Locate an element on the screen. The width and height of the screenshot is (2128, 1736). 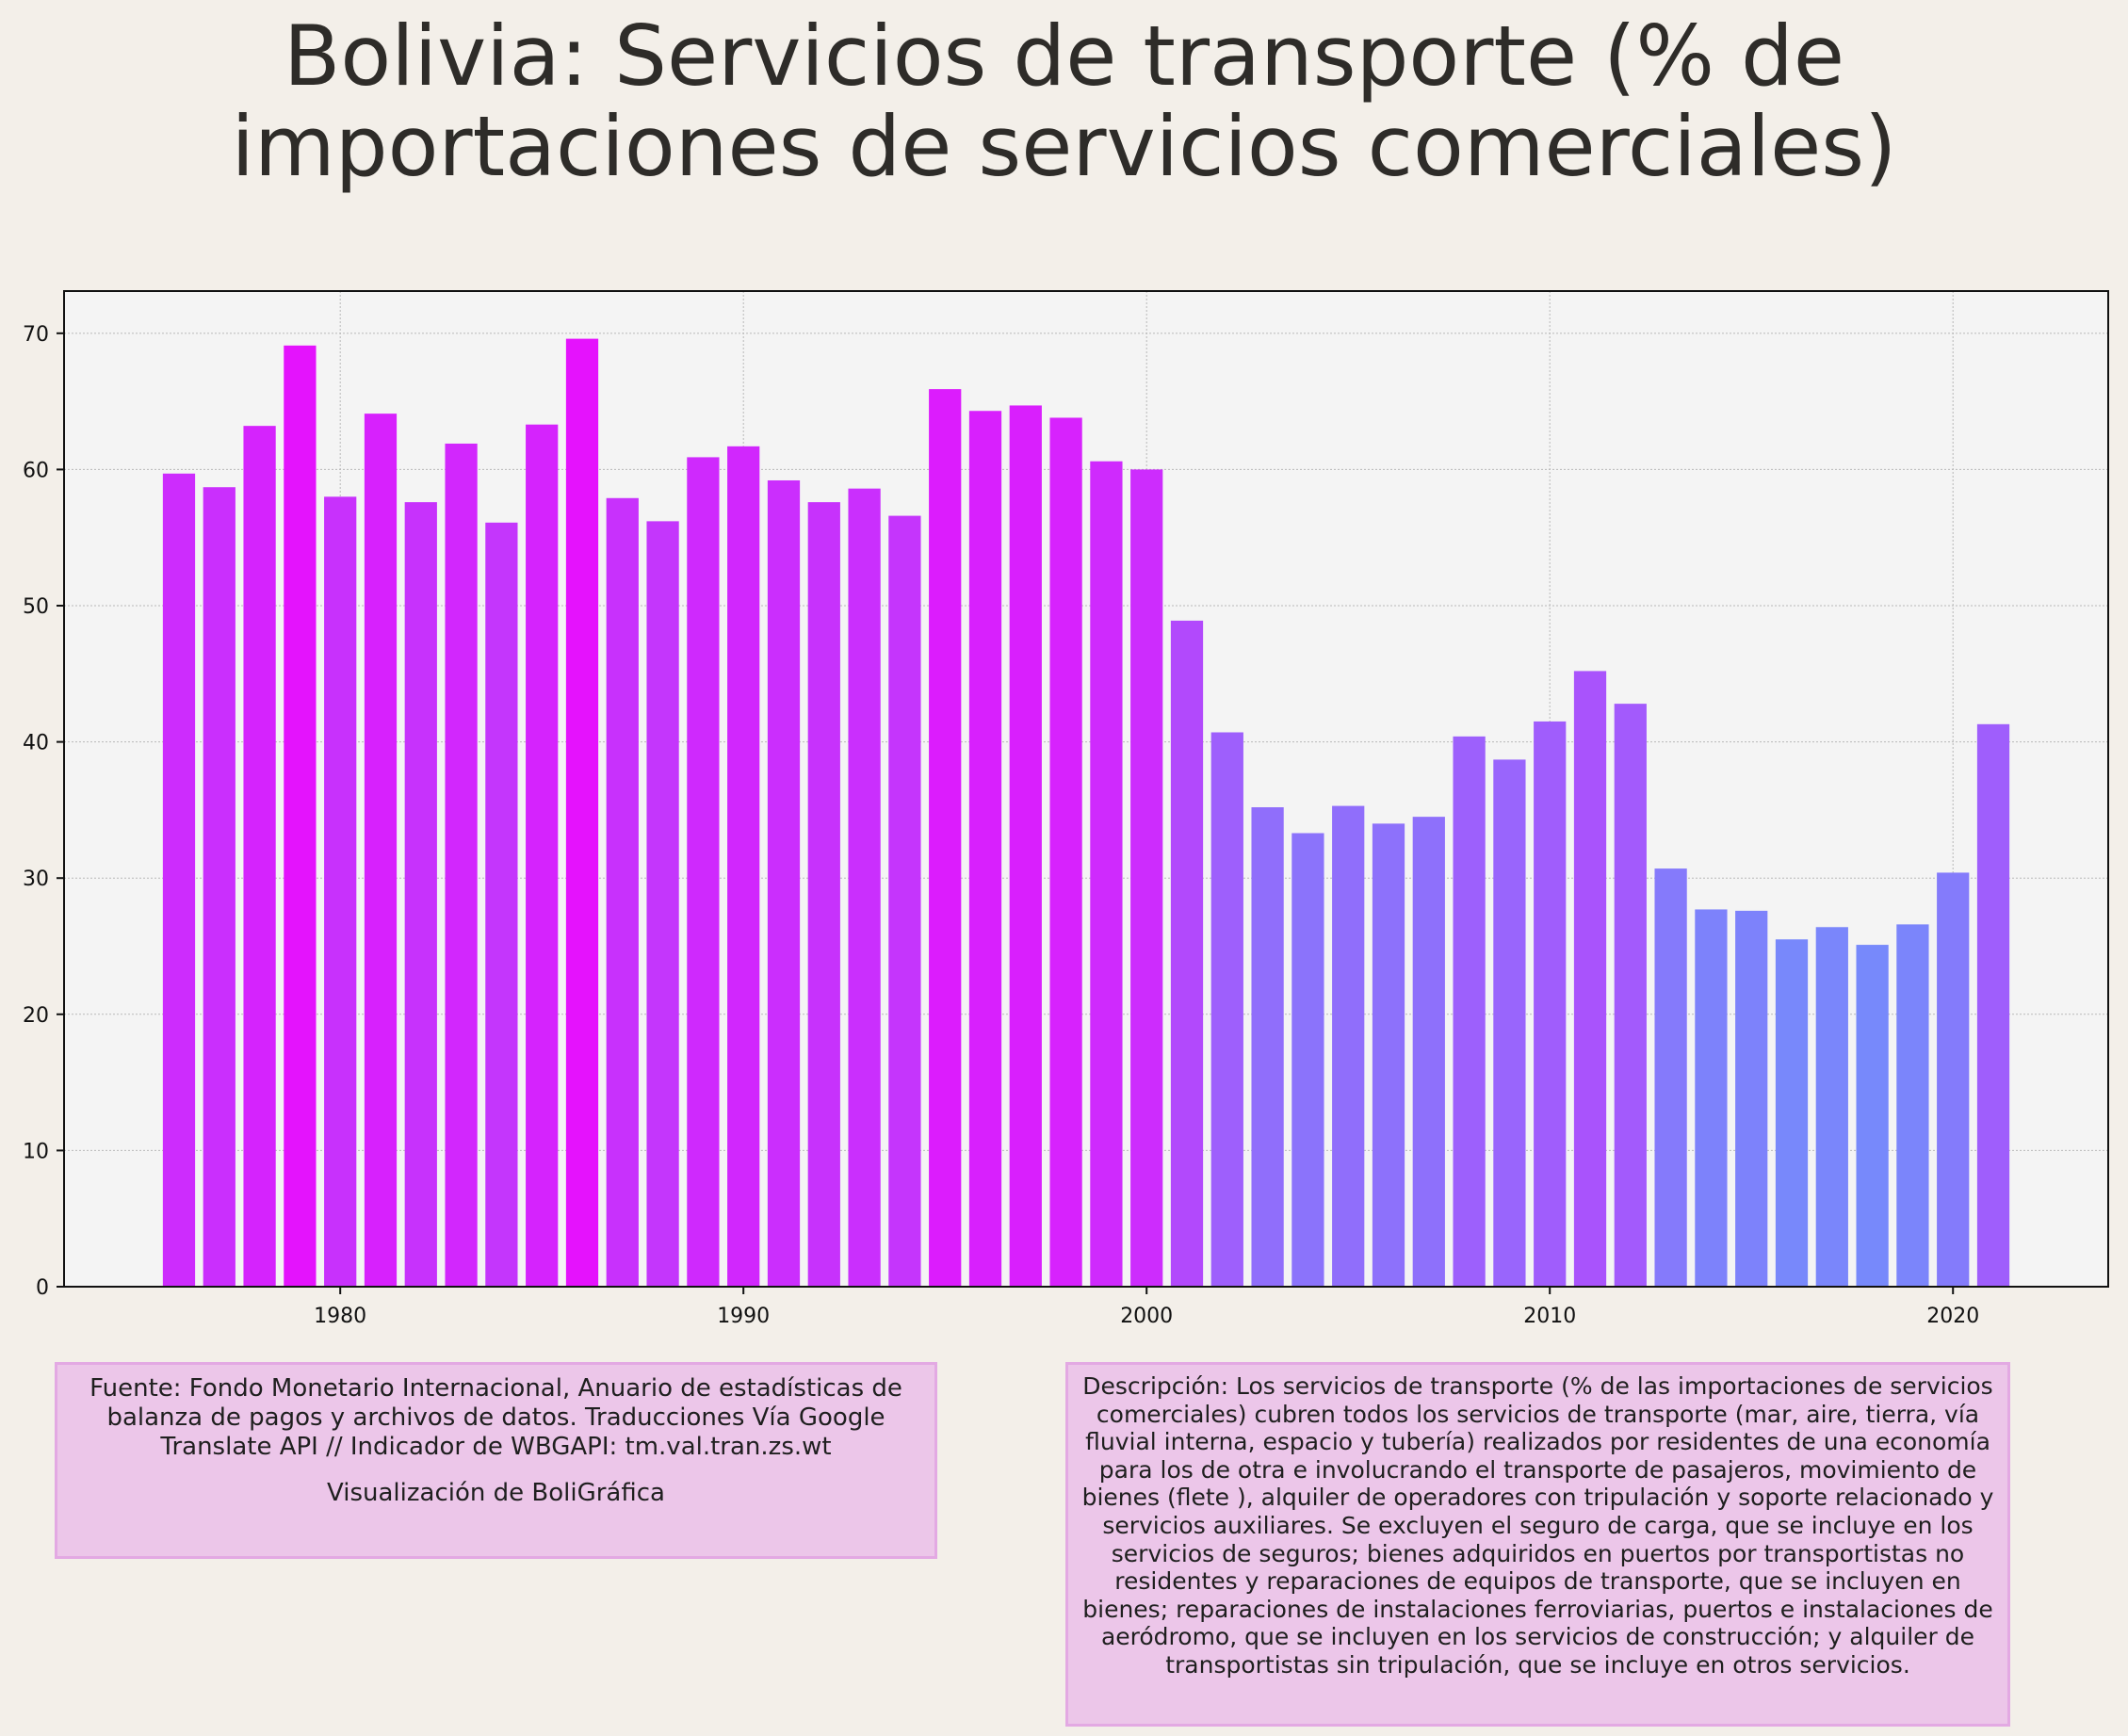
bar-2000 is located at coordinates (1146, 878).